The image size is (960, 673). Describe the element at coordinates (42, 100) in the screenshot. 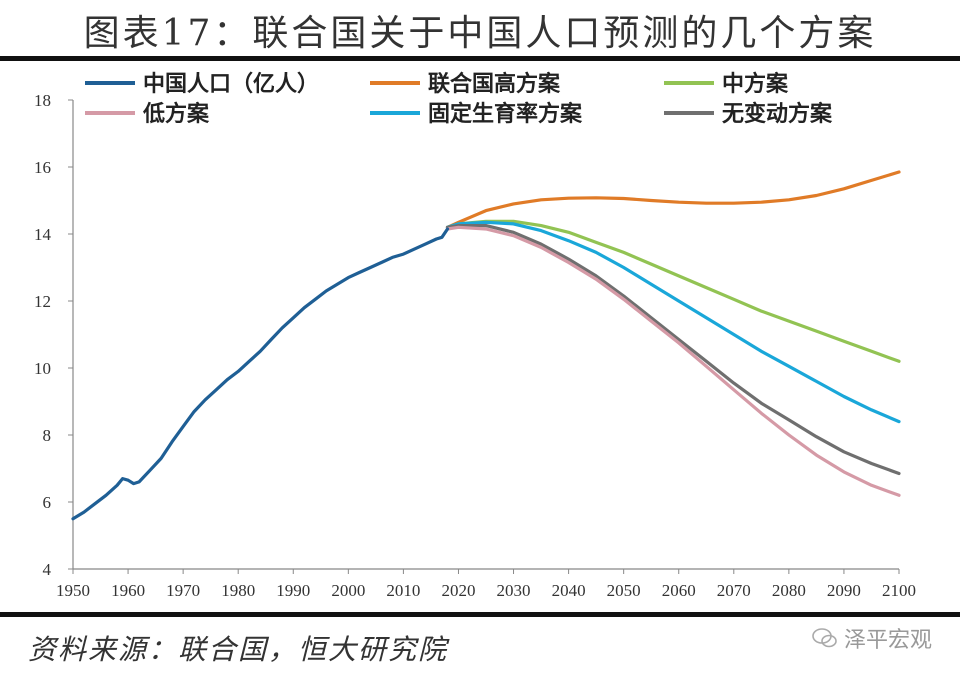

I see `y-tick-label: 18` at that location.